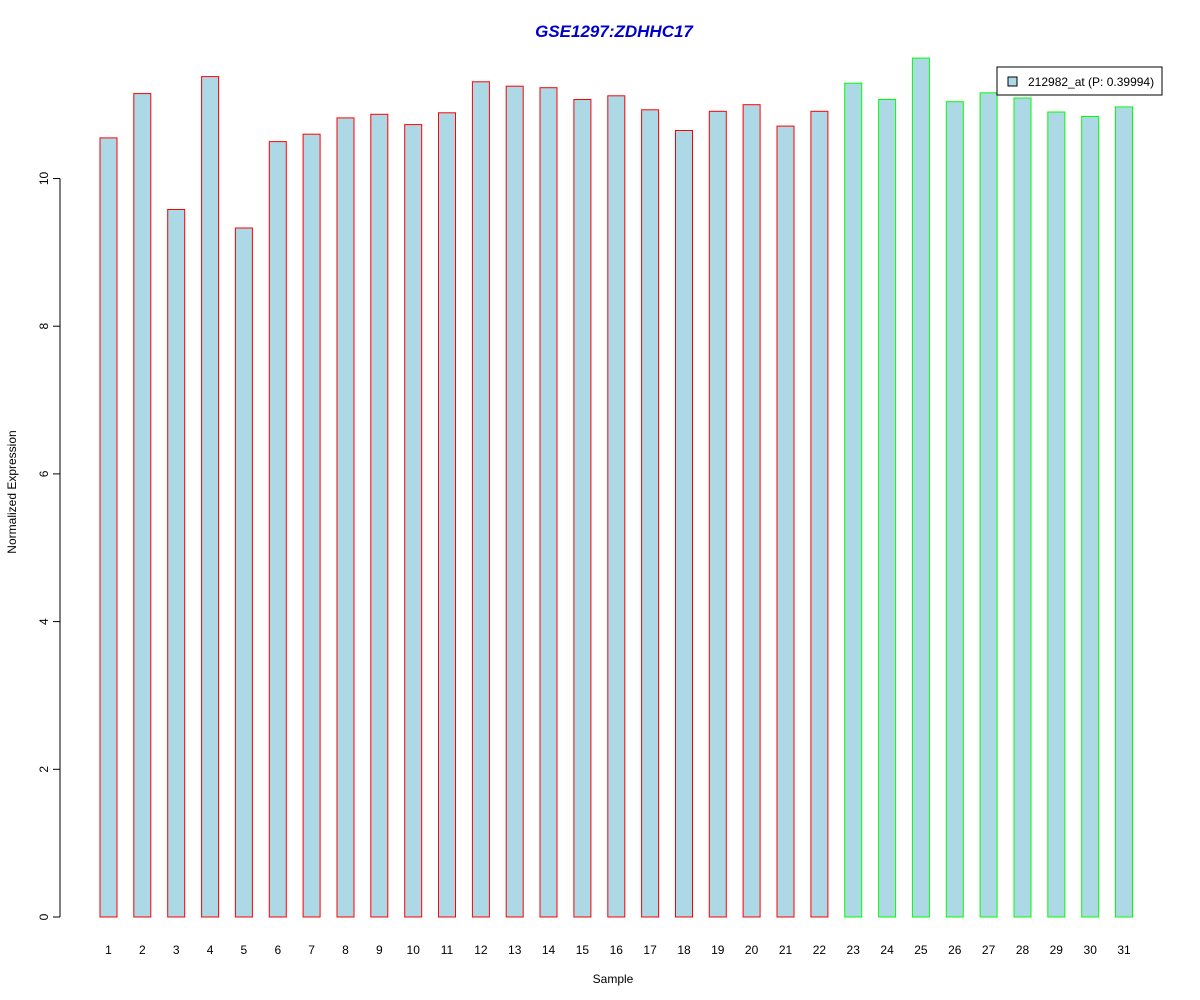 This screenshot has width=1200, height=1000. I want to click on y-tick-label: 10, so click(44, 179).